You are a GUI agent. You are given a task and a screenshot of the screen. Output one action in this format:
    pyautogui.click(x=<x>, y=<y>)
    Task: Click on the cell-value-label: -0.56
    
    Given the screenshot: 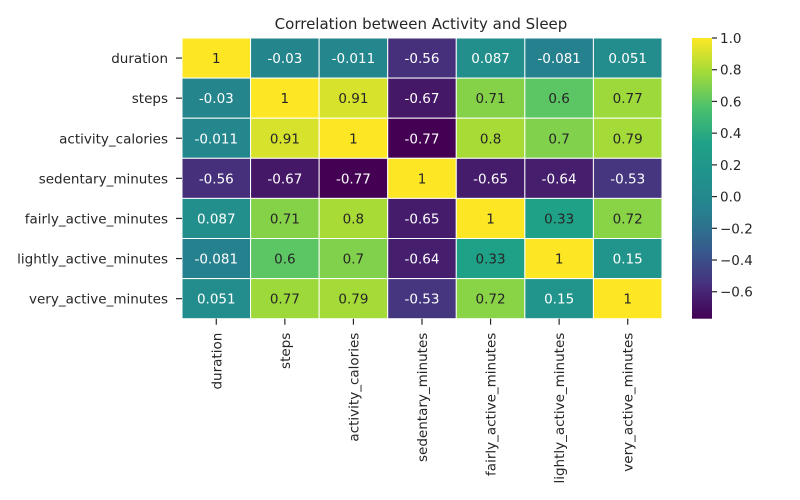 What is the action you would take?
    pyautogui.click(x=216, y=179)
    